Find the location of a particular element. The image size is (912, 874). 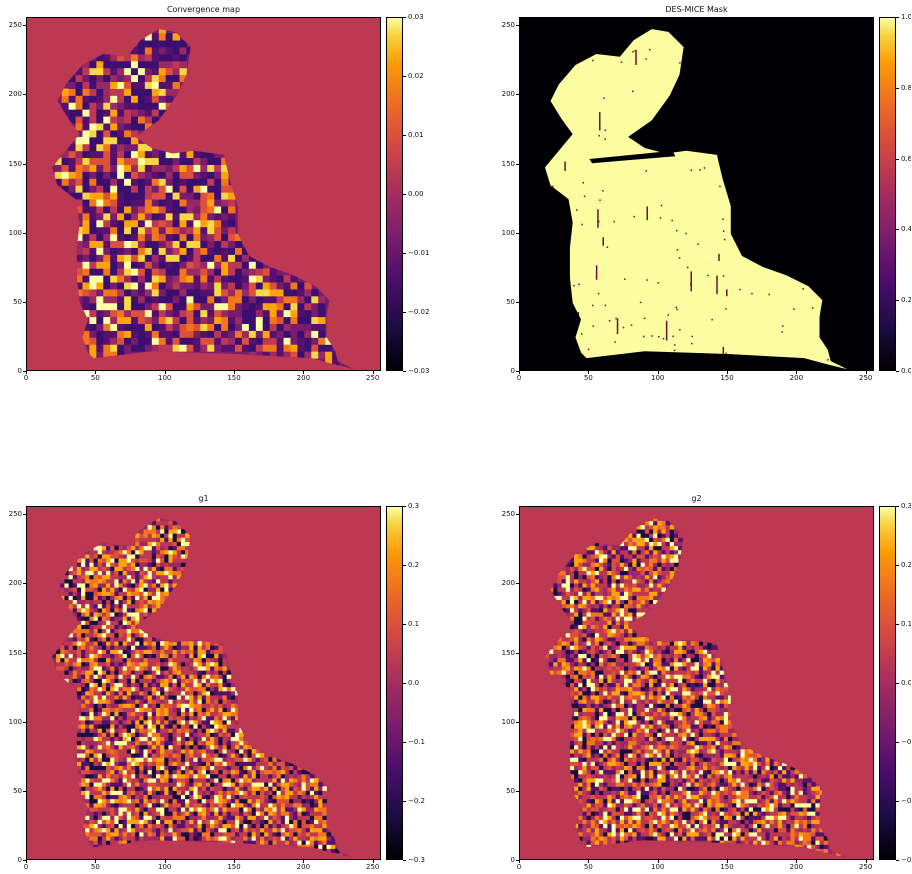

x-tick-label: 250 is located at coordinates (865, 378).